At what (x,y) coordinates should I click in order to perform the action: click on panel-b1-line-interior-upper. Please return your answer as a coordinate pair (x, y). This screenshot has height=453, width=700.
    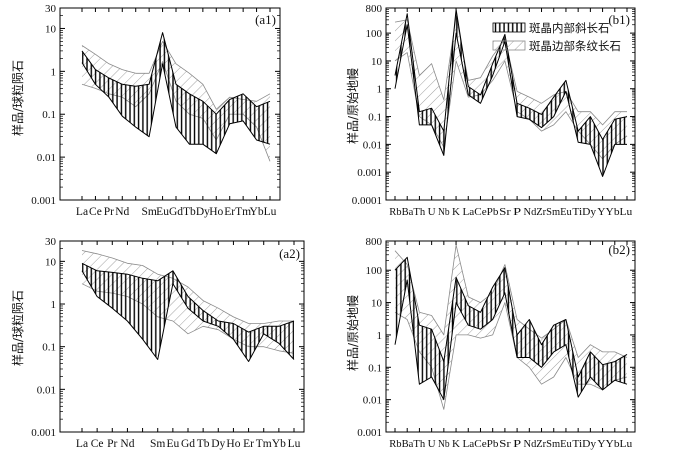
    Looking at the image, I should click on (511, 74).